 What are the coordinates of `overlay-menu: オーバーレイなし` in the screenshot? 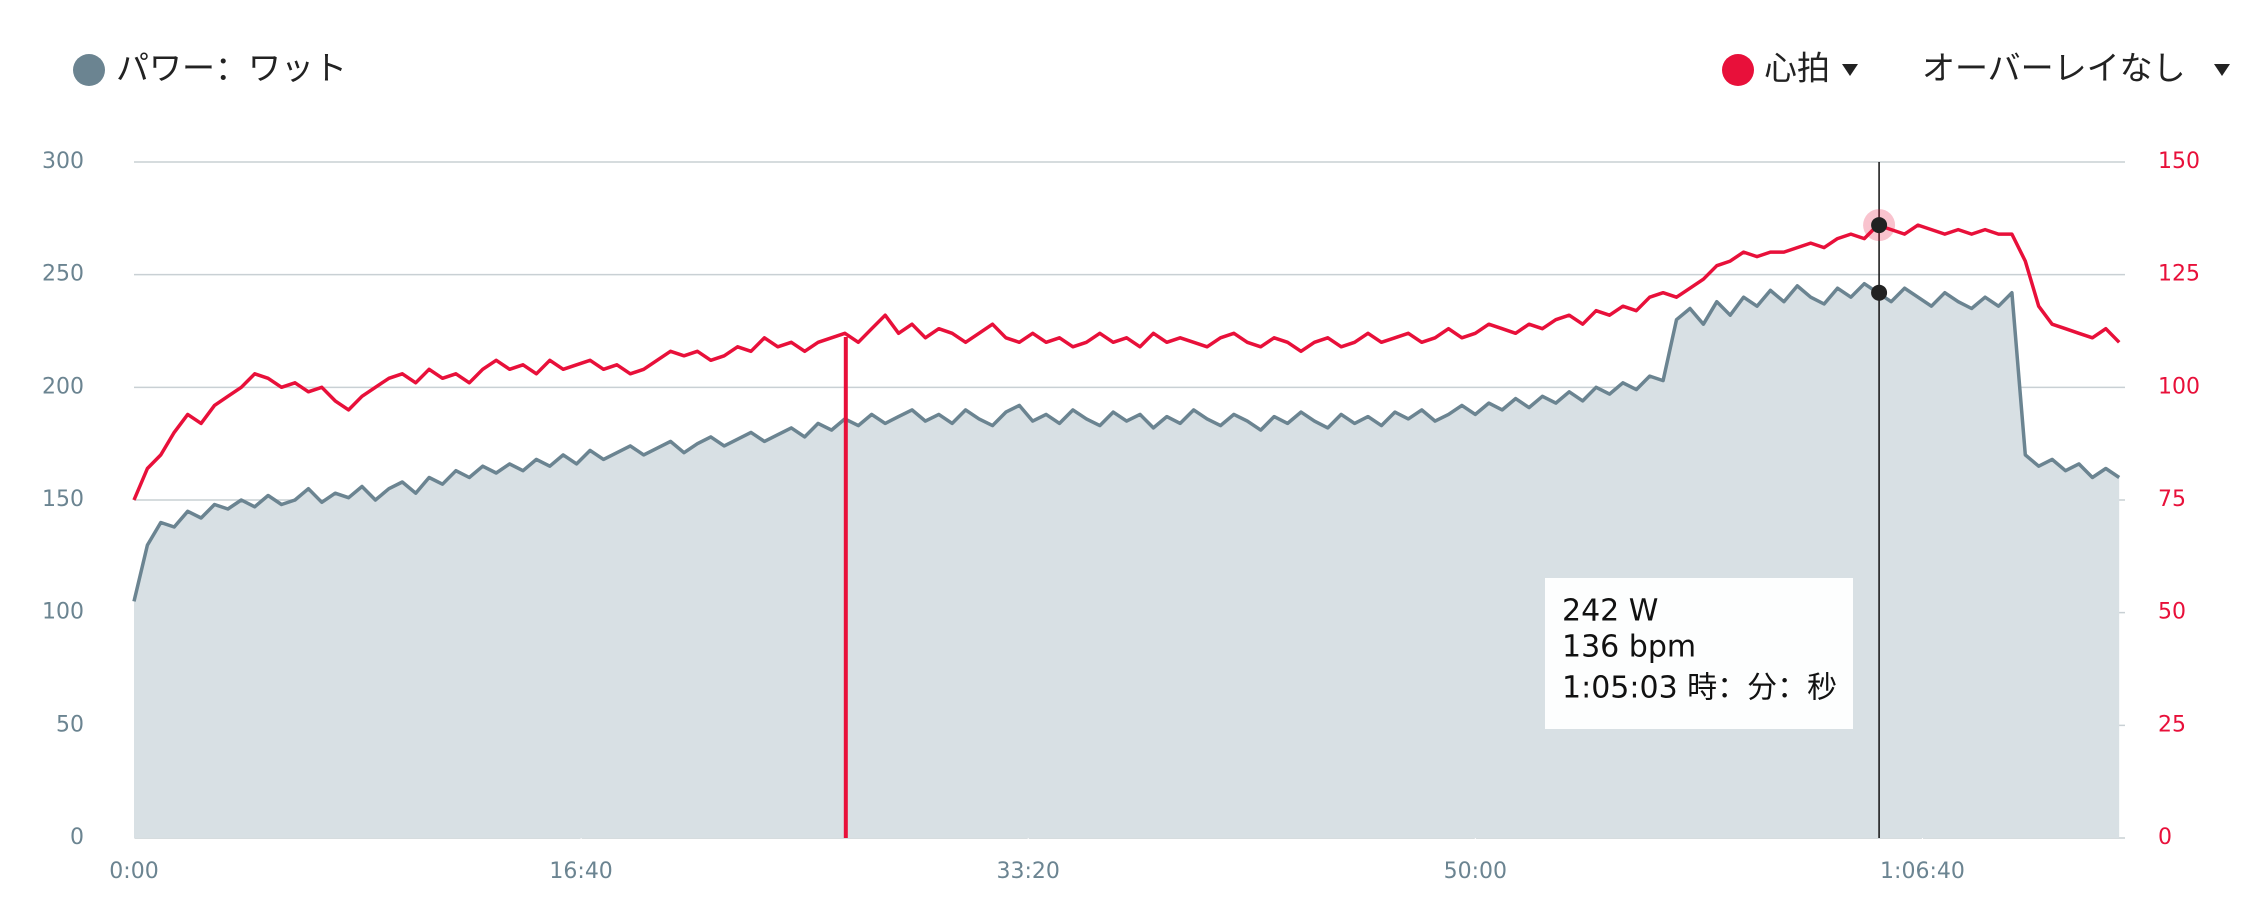 It's located at (2076, 68).